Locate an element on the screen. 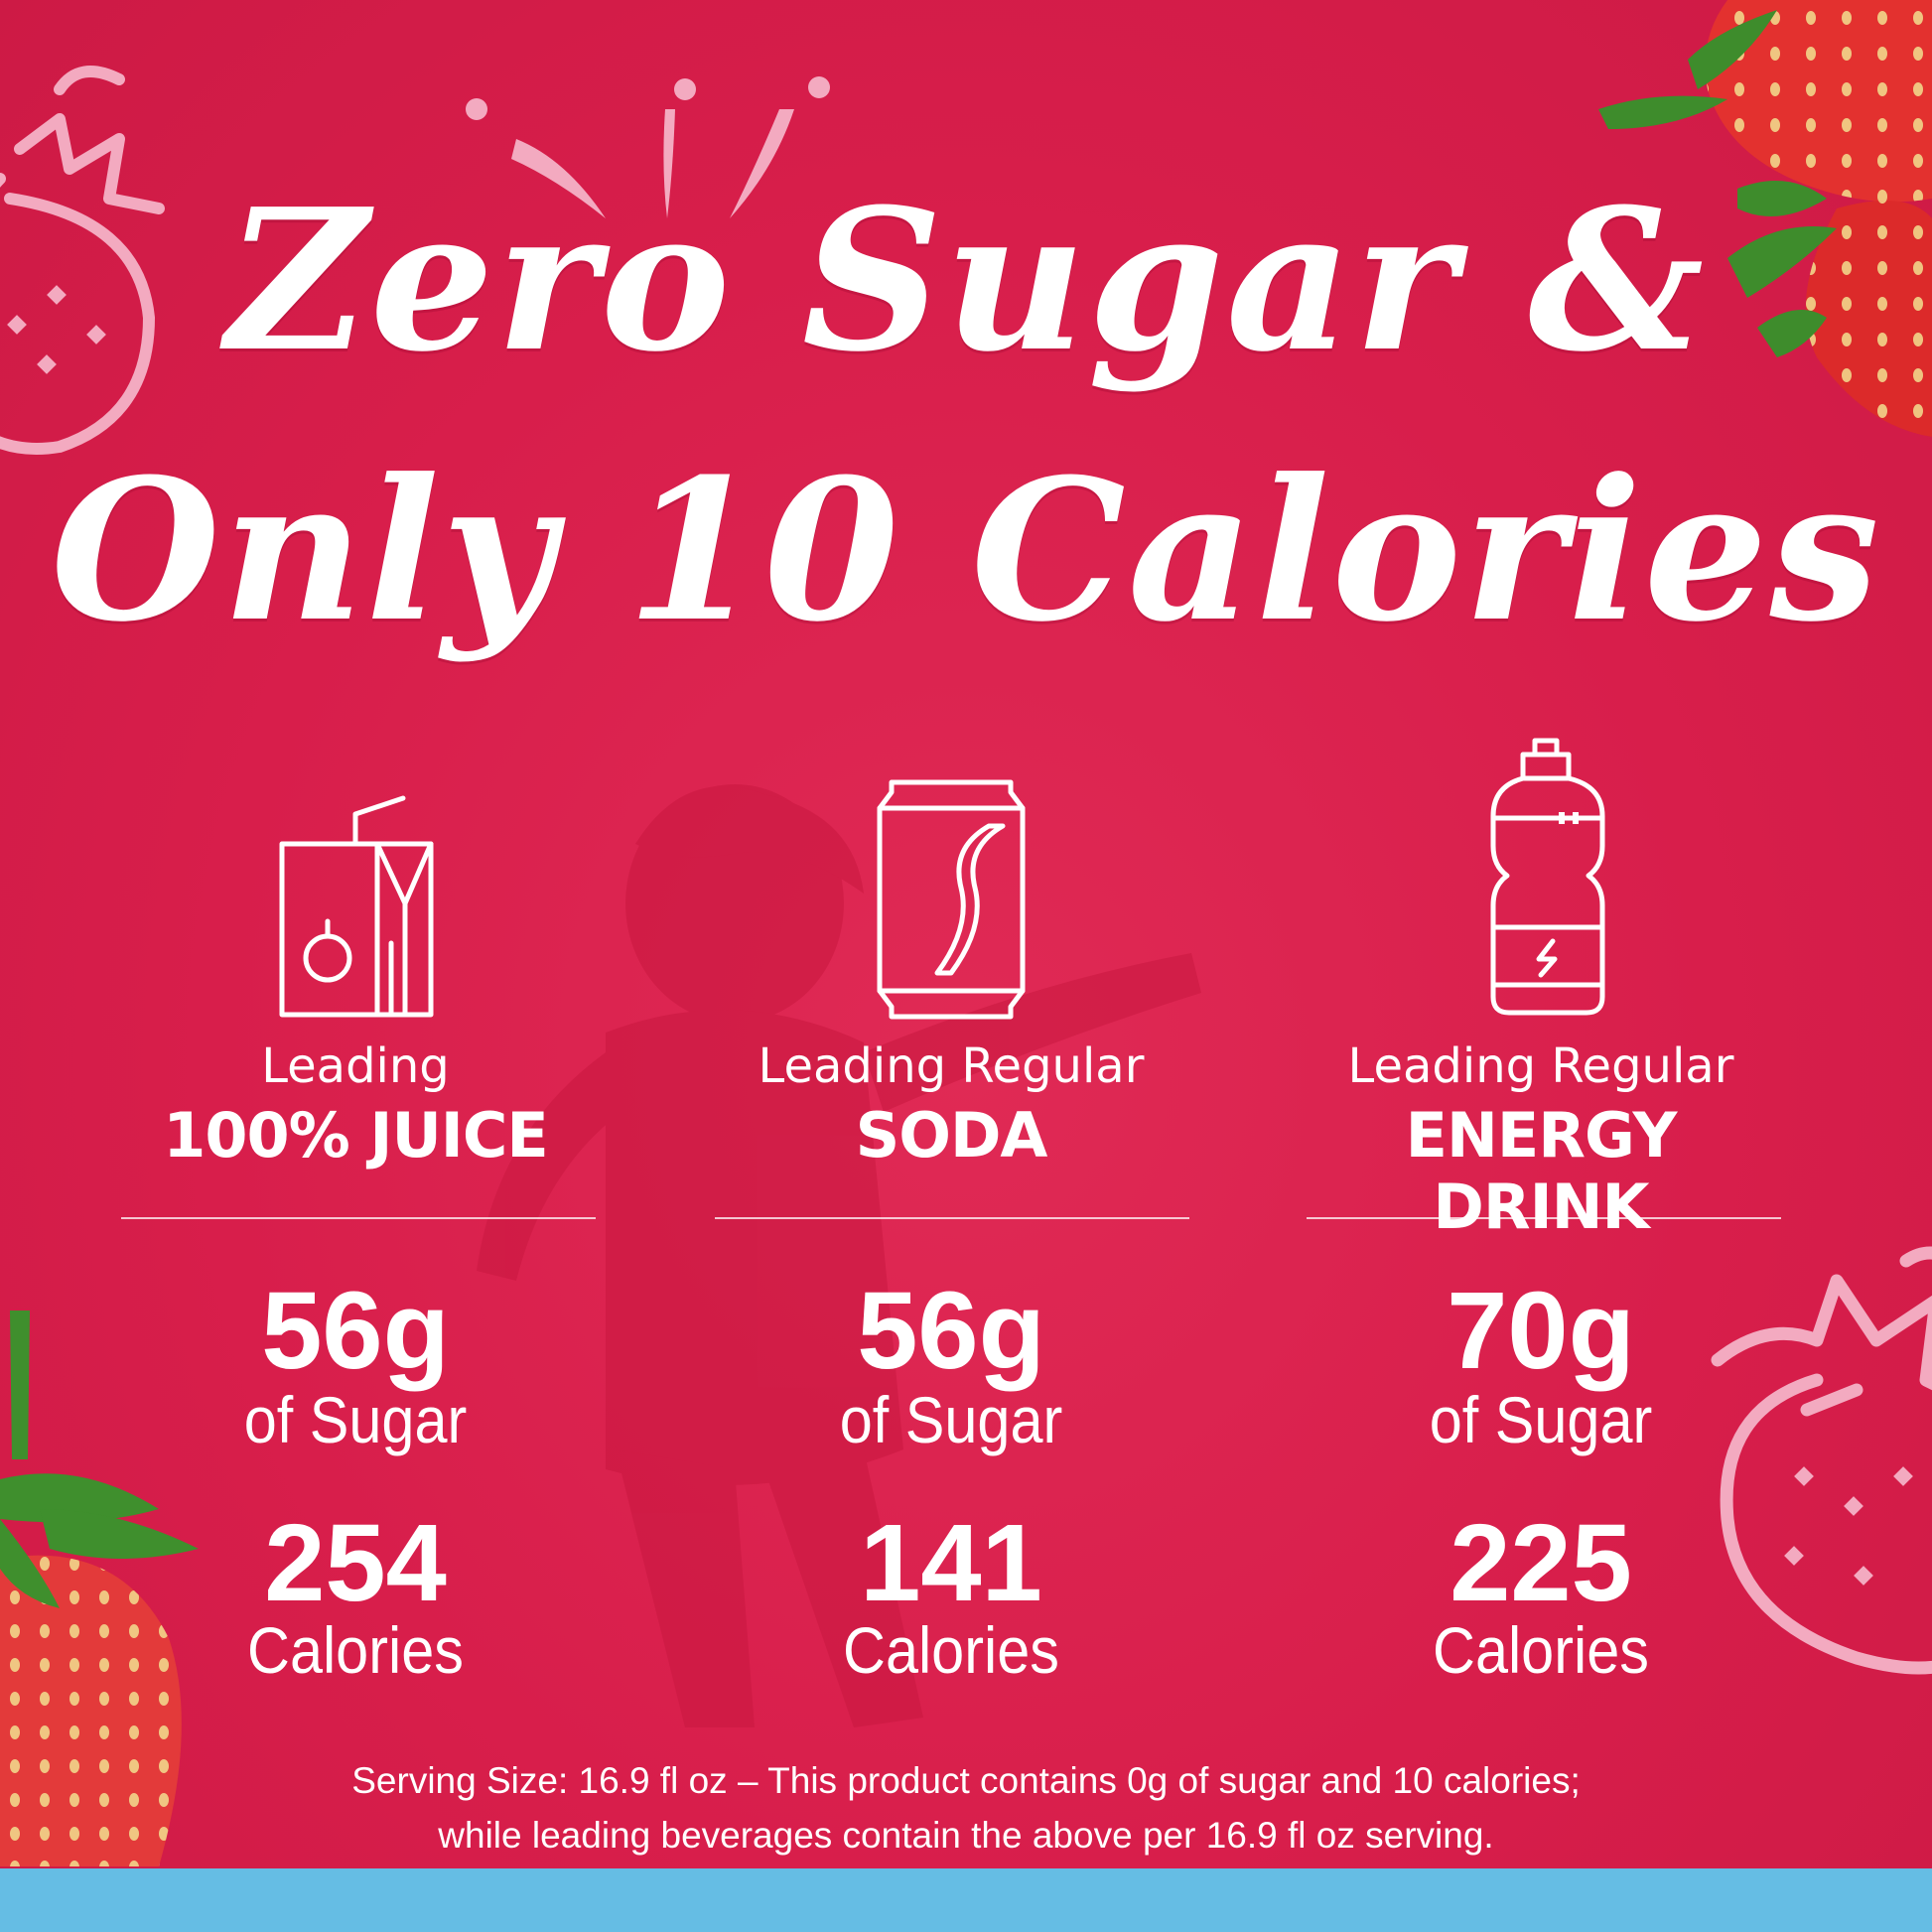  energy-category: ENERGY DRINK is located at coordinates (1541, 1171).